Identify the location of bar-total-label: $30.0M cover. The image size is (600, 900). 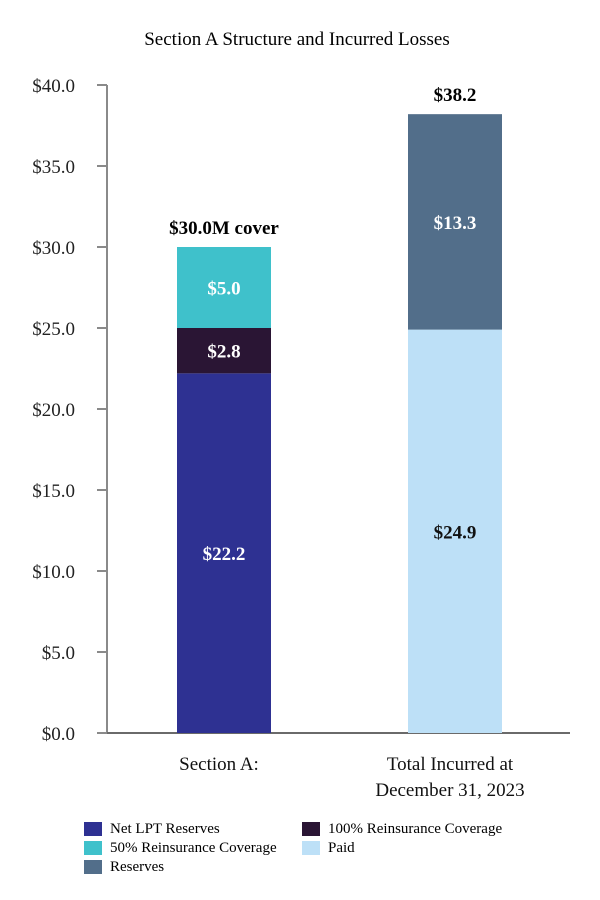
(224, 228).